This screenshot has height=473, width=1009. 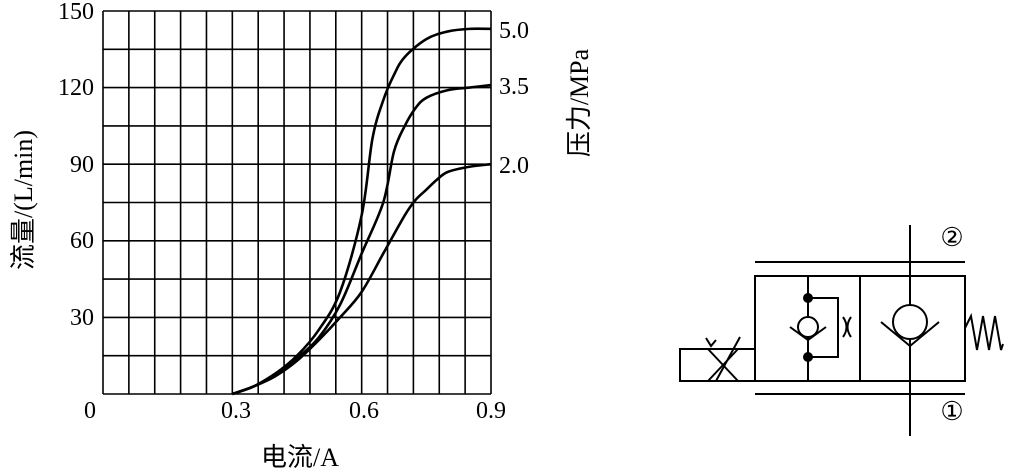 I want to click on pilot-junction-top, so click(x=808, y=298).